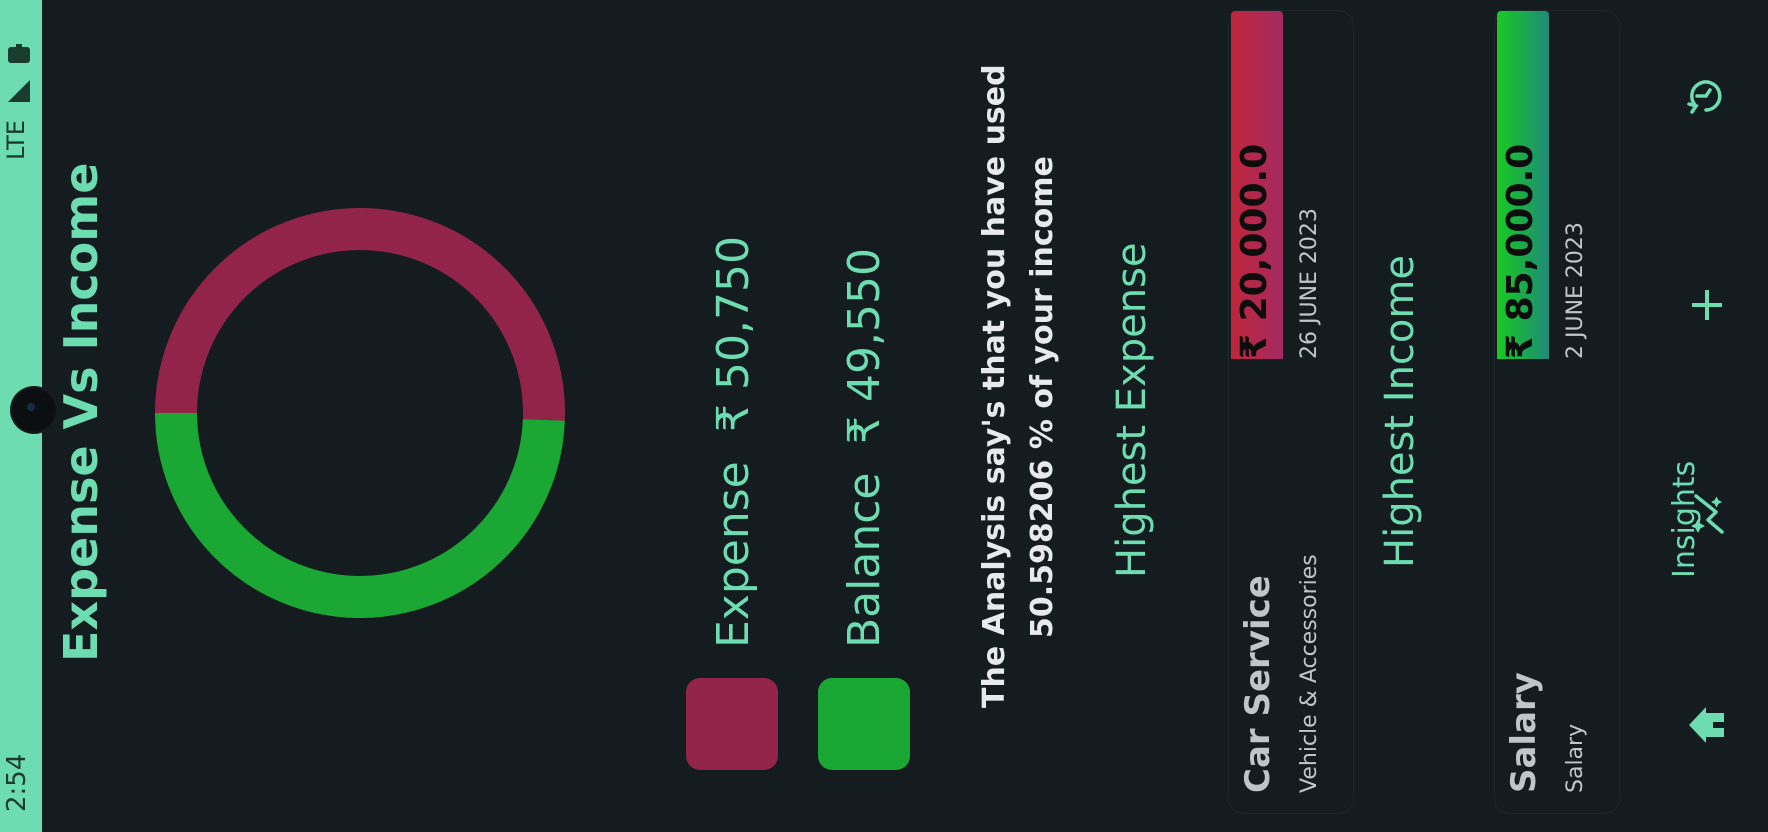  What do you see at coordinates (864, 346) in the screenshot?
I see `balance-legend-value: ₹ 49,550` at bounding box center [864, 346].